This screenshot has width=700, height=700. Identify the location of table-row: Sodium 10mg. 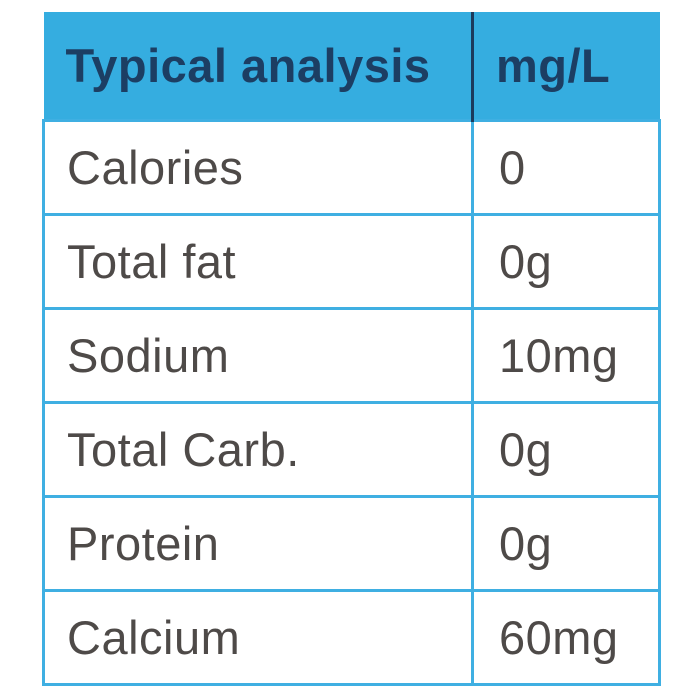
(351, 355).